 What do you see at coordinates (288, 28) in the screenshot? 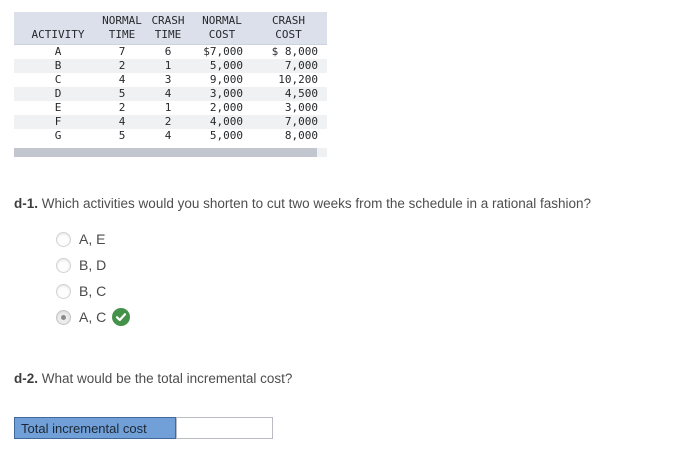
I see `col-header-crash-cost: CRASH COST` at bounding box center [288, 28].